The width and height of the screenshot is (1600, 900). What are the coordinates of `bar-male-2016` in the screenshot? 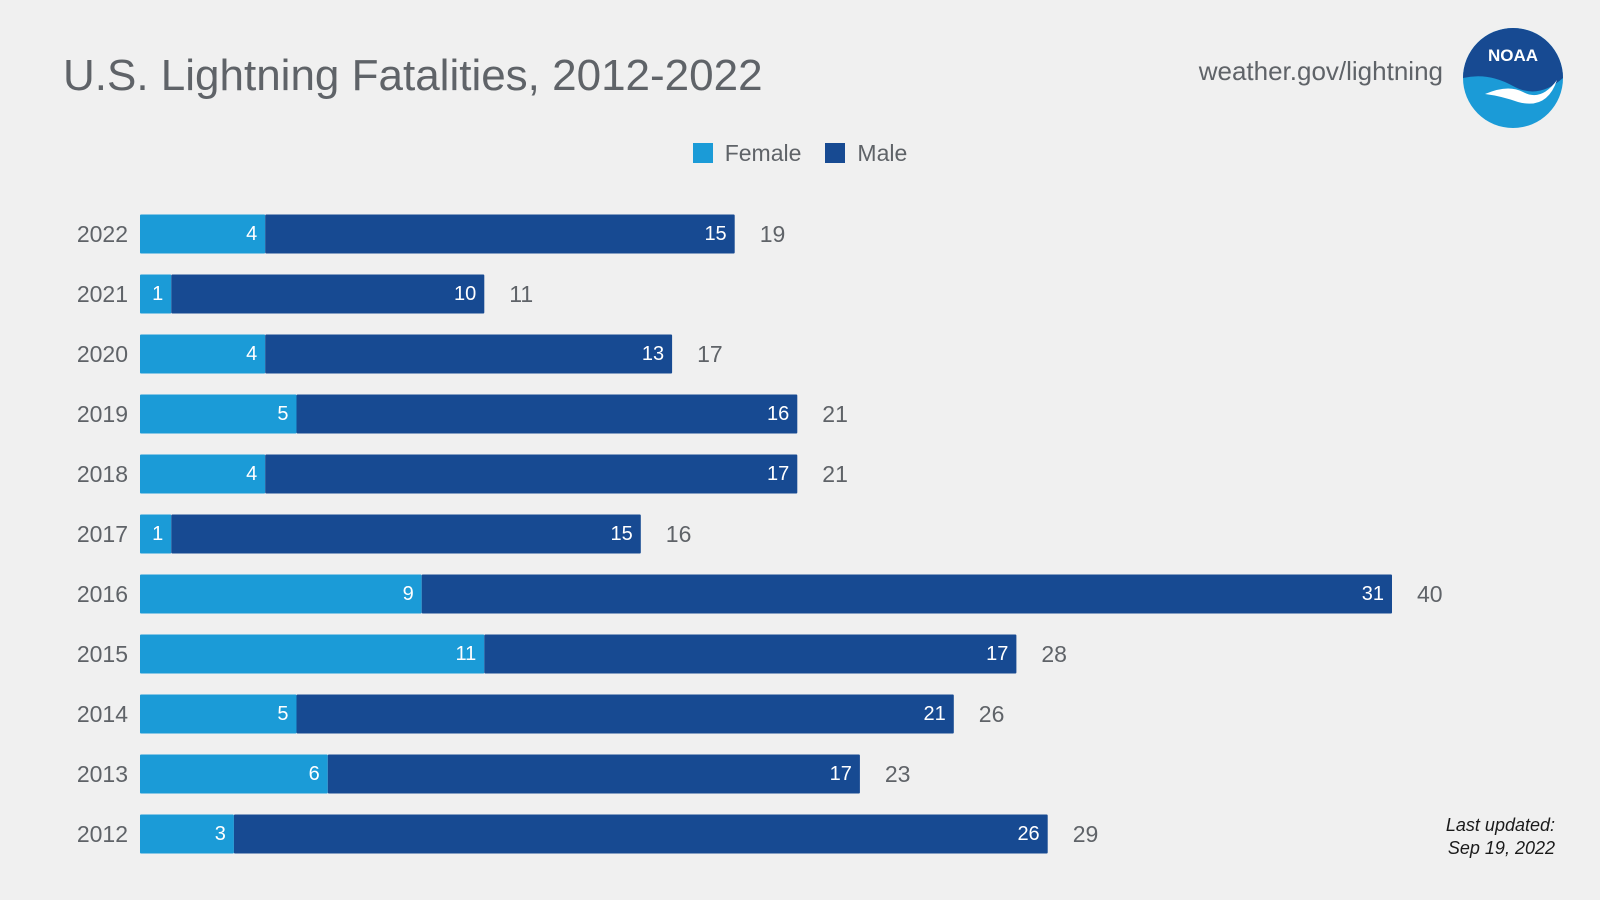 It's located at (906, 594).